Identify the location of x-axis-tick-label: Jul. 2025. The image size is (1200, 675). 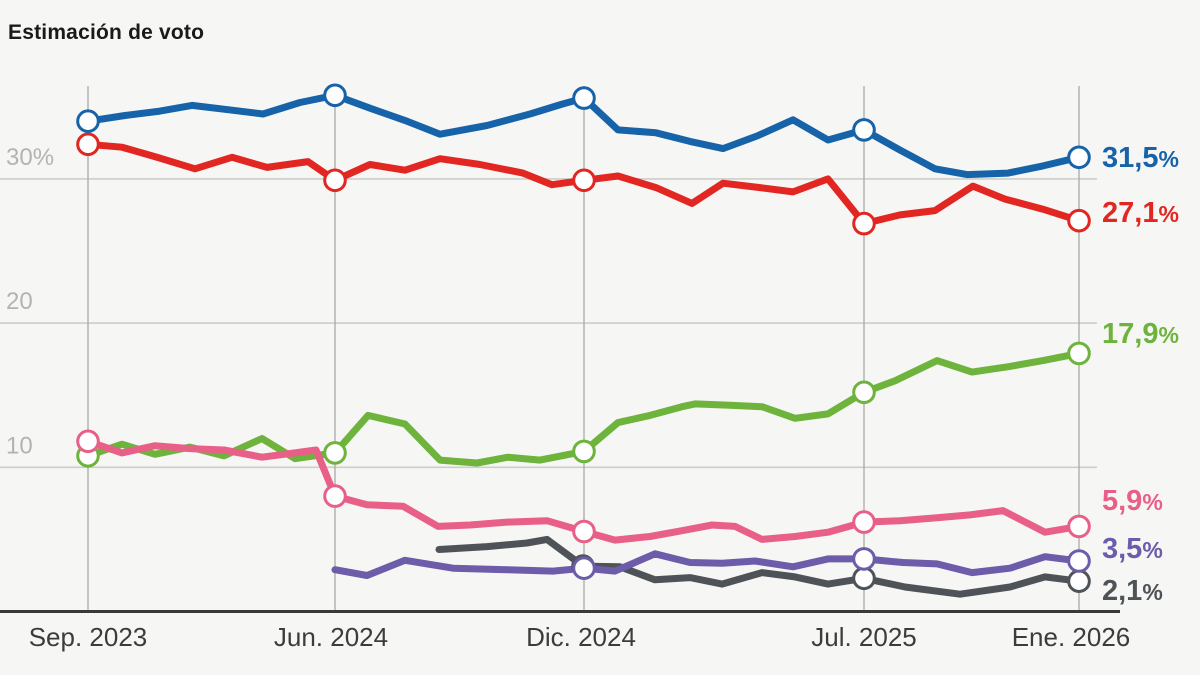
(864, 637).